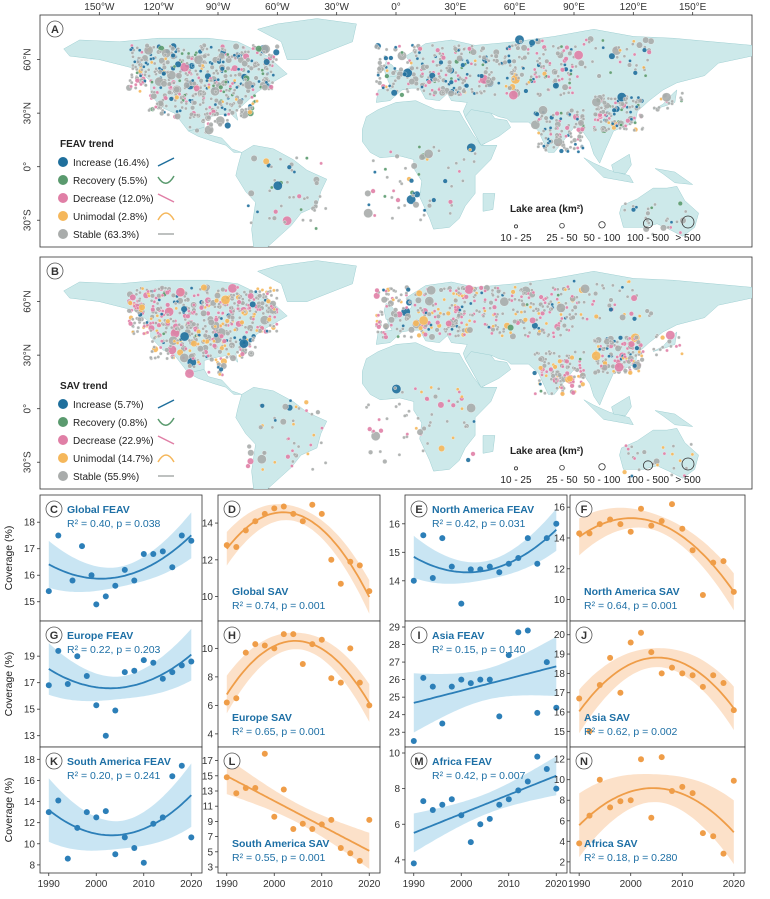 This screenshot has width=770, height=899. I want to click on chart-stat: R² = 0.55, p = 0.001, so click(279, 858).